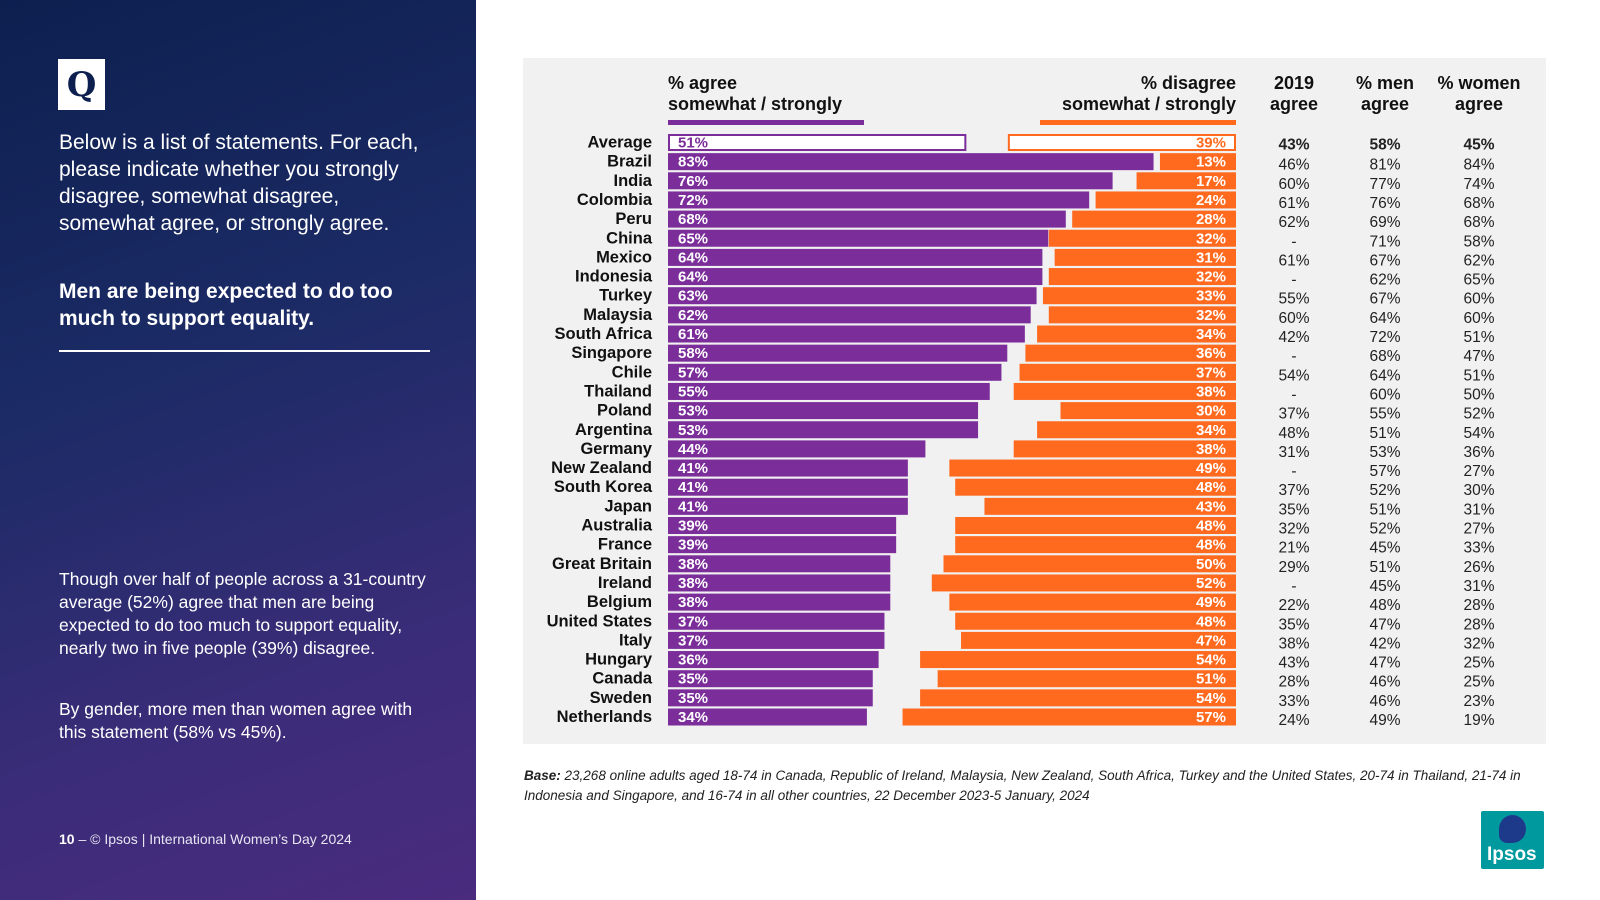 The width and height of the screenshot is (1600, 900). I want to click on men-agree-value: 67%, so click(1384, 299).